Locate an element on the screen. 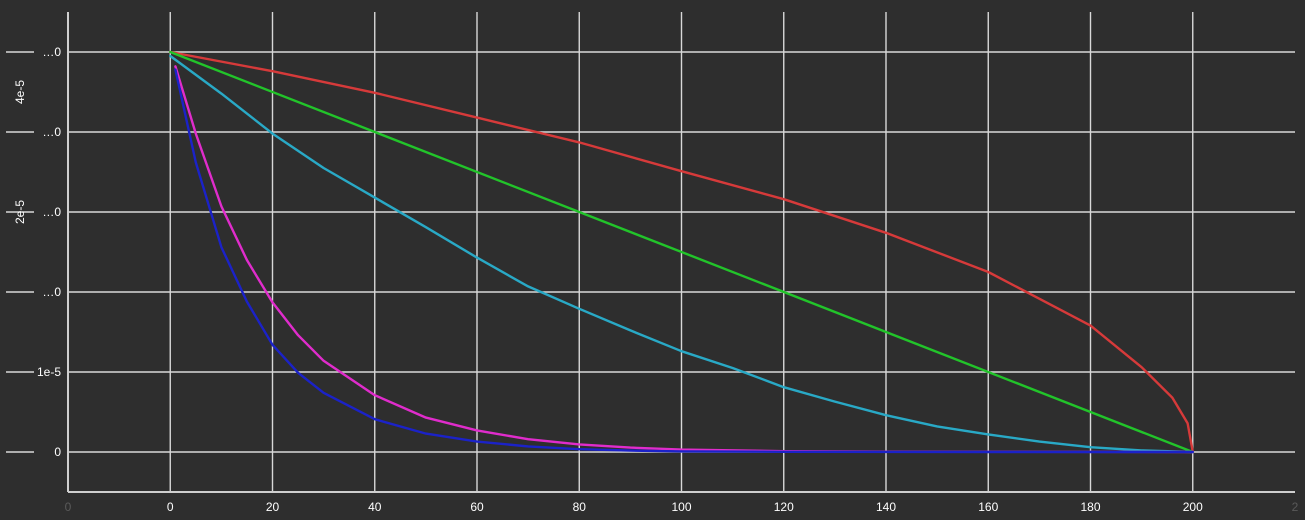  x-tick-label: 2 is located at coordinates (1295, 507).